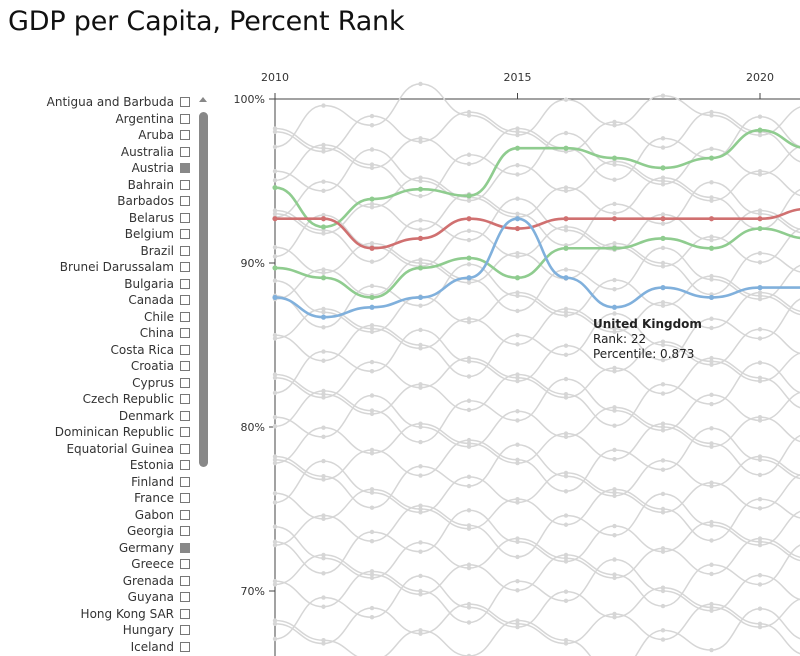 The width and height of the screenshot is (800, 656). Describe the element at coordinates (157, 234) in the screenshot. I see `country-list-item: Belgium` at that location.